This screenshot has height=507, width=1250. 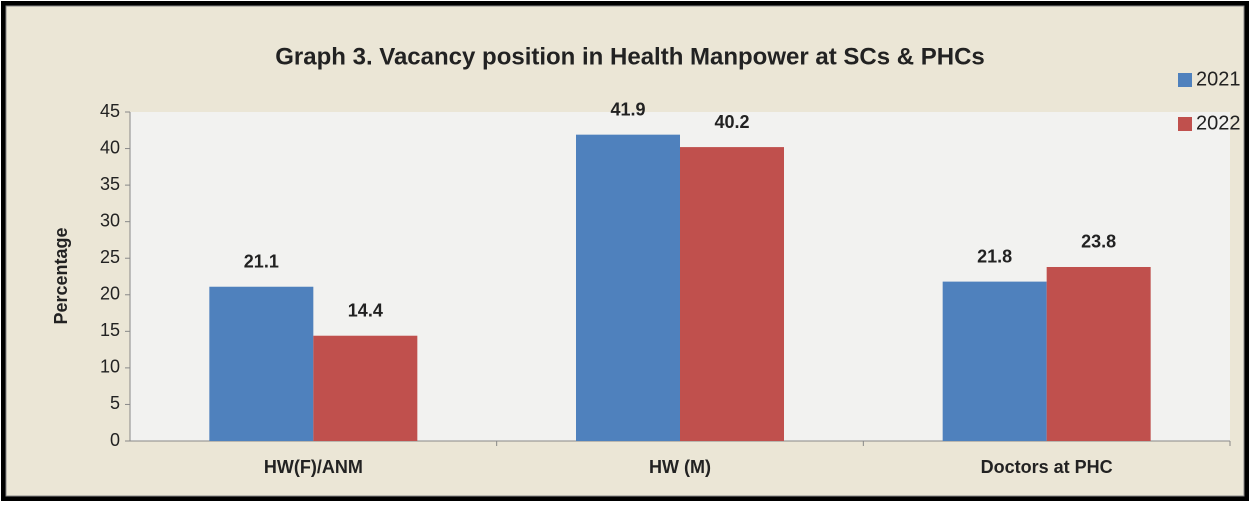 I want to click on y-tick-label: 20, so click(x=110, y=294).